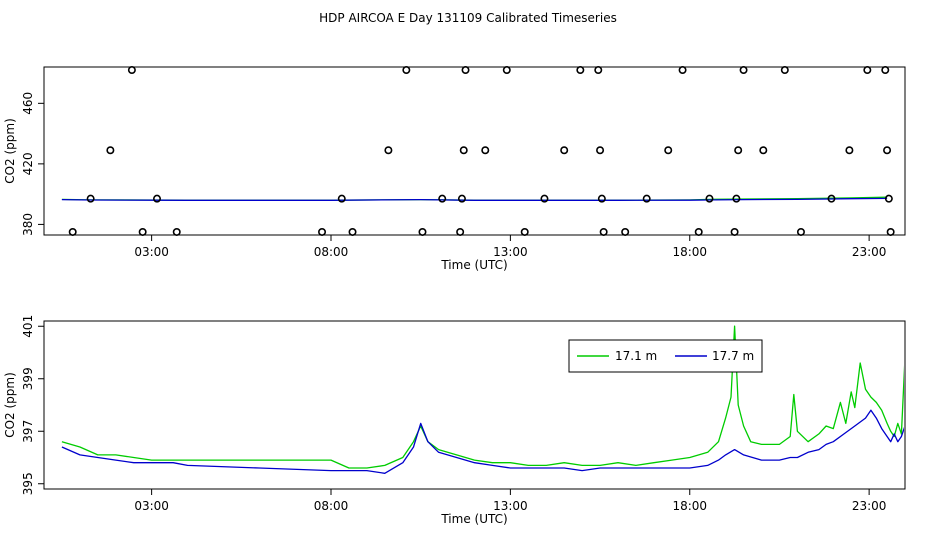  Describe the element at coordinates (665, 356) in the screenshot. I see `legend: 17.1 m 17.7 m` at that location.